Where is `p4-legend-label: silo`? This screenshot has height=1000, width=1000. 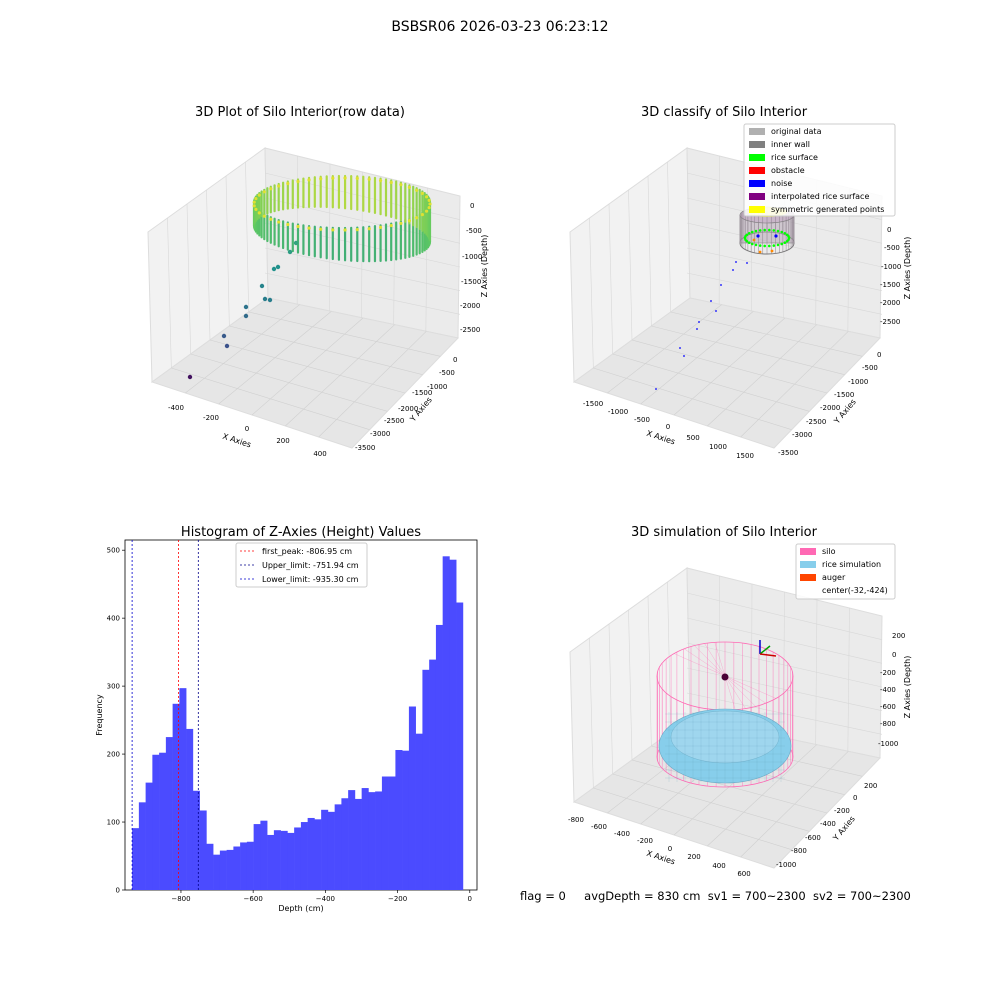 p4-legend-label: silo is located at coordinates (829, 551).